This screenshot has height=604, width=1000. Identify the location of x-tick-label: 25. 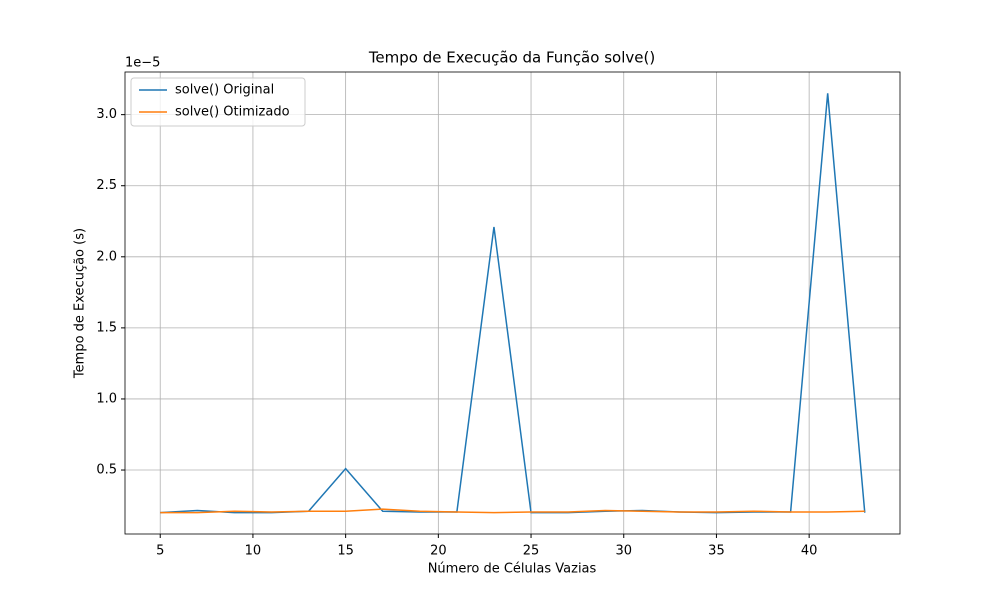
(531, 551).